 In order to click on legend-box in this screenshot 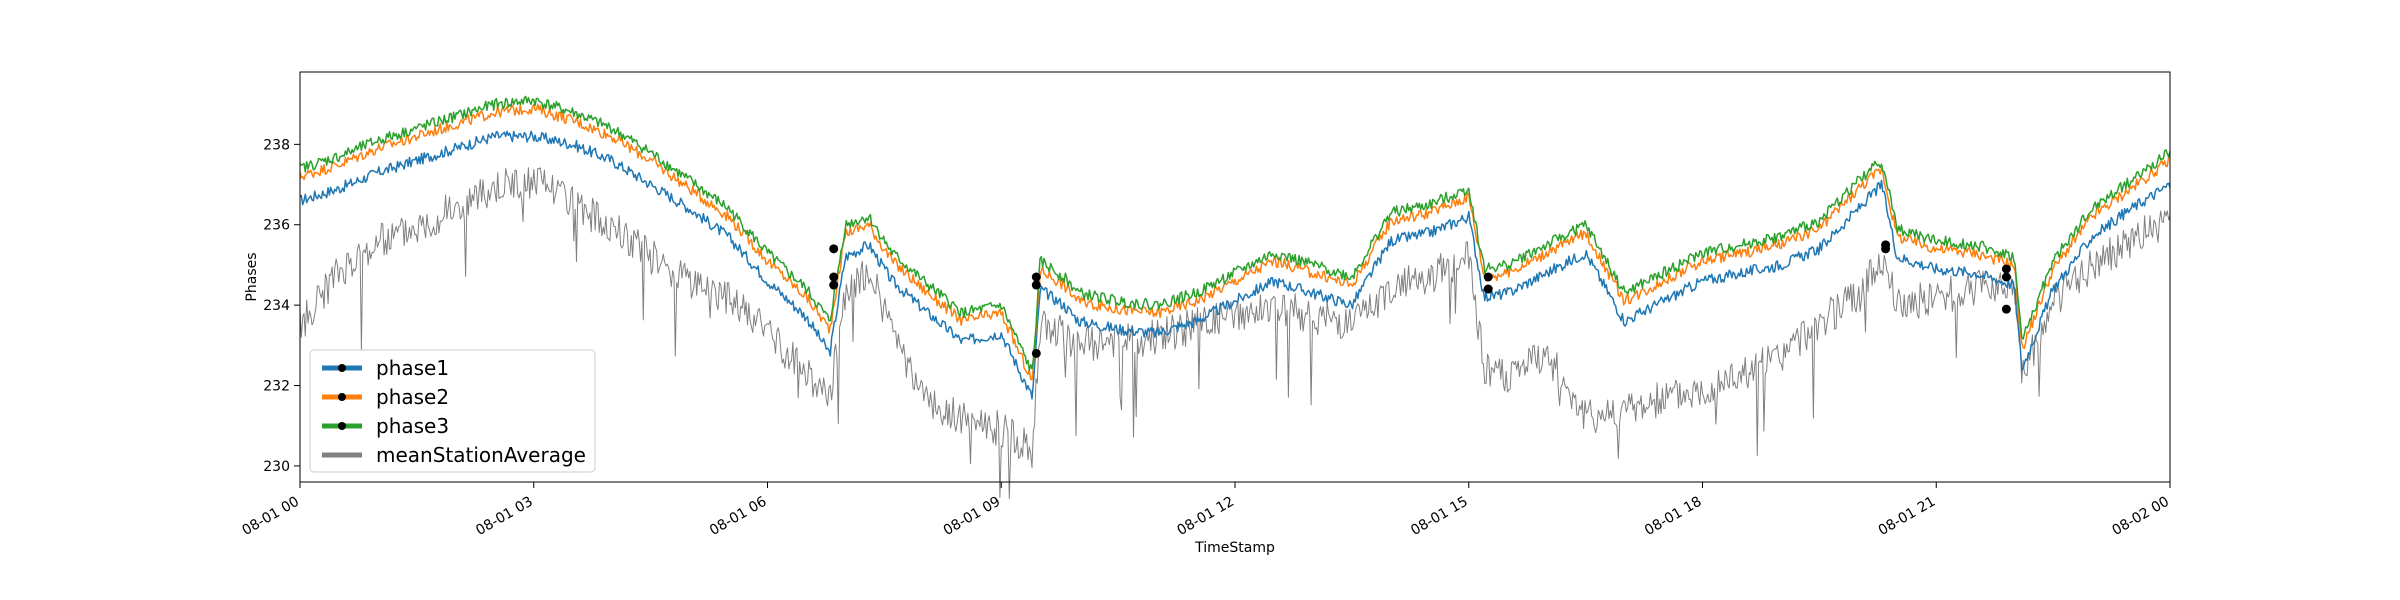, I will do `click(452, 411)`.